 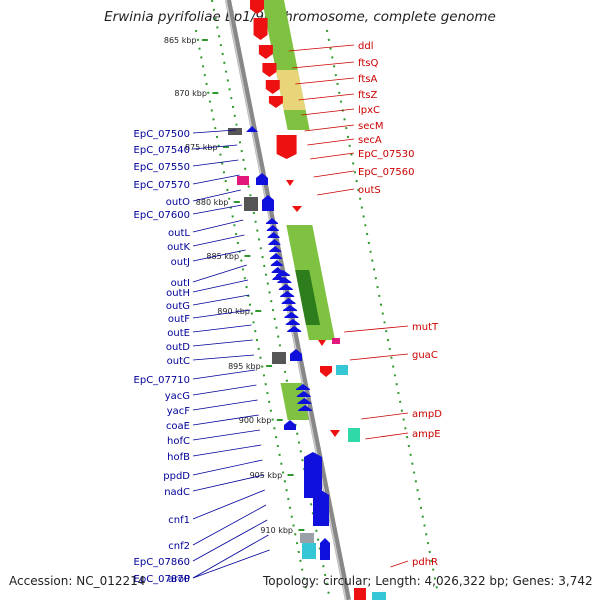 I want to click on kbp-tick-label: 880 kbp, so click(x=212, y=202).